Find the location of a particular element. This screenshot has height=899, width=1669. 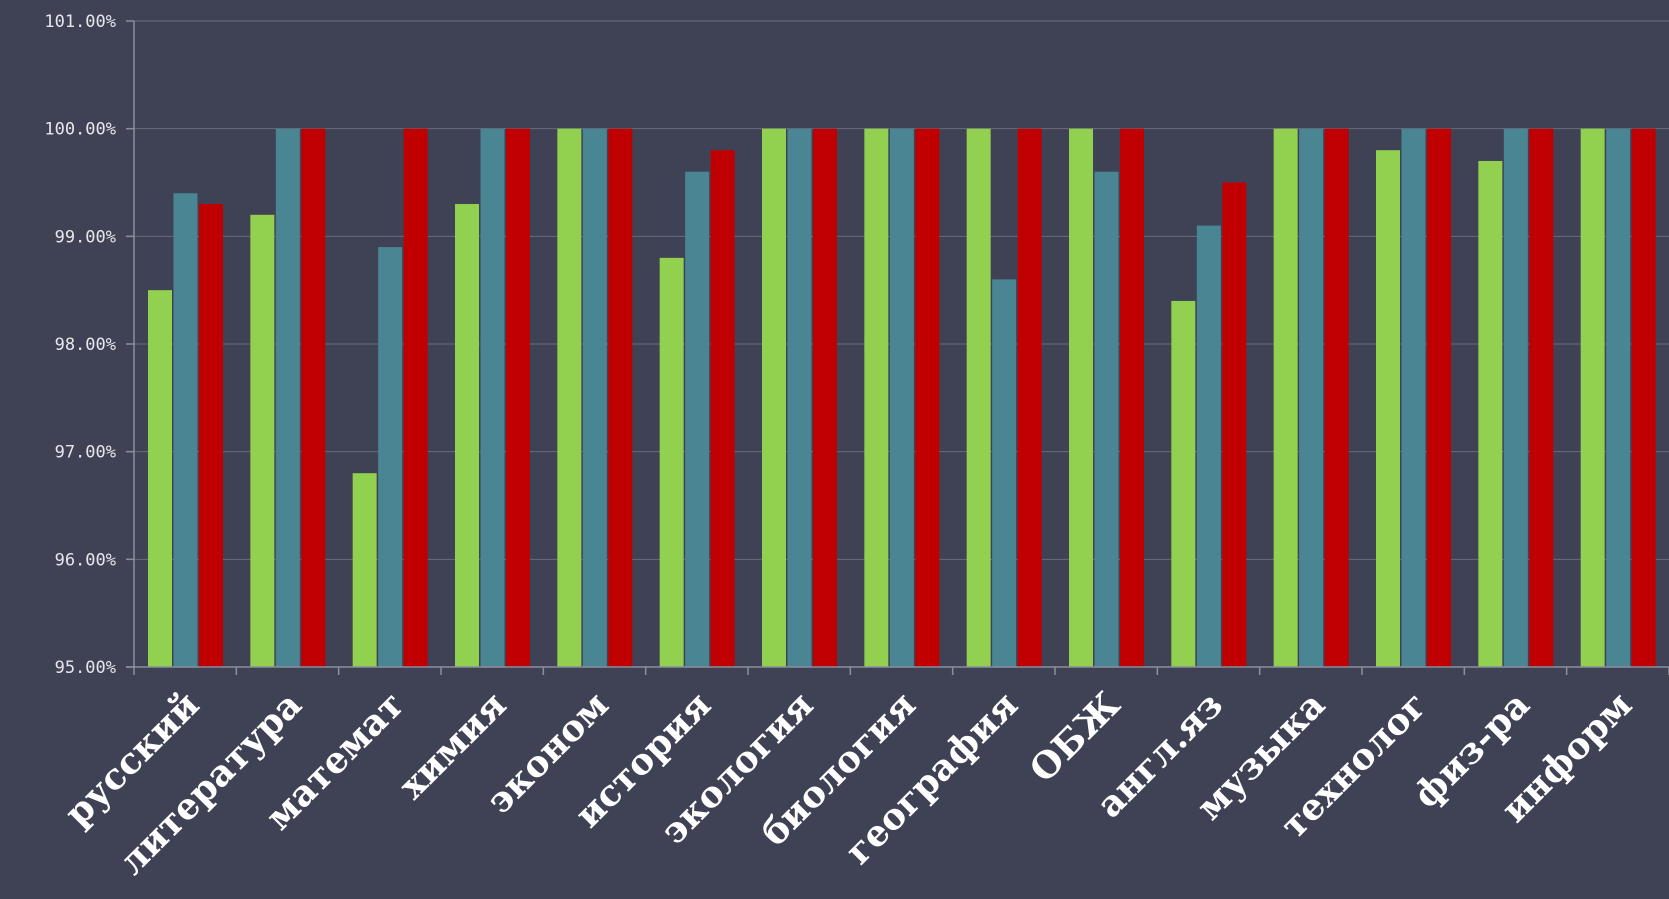

y-tick-label: 101.00% is located at coordinates (80, 22).